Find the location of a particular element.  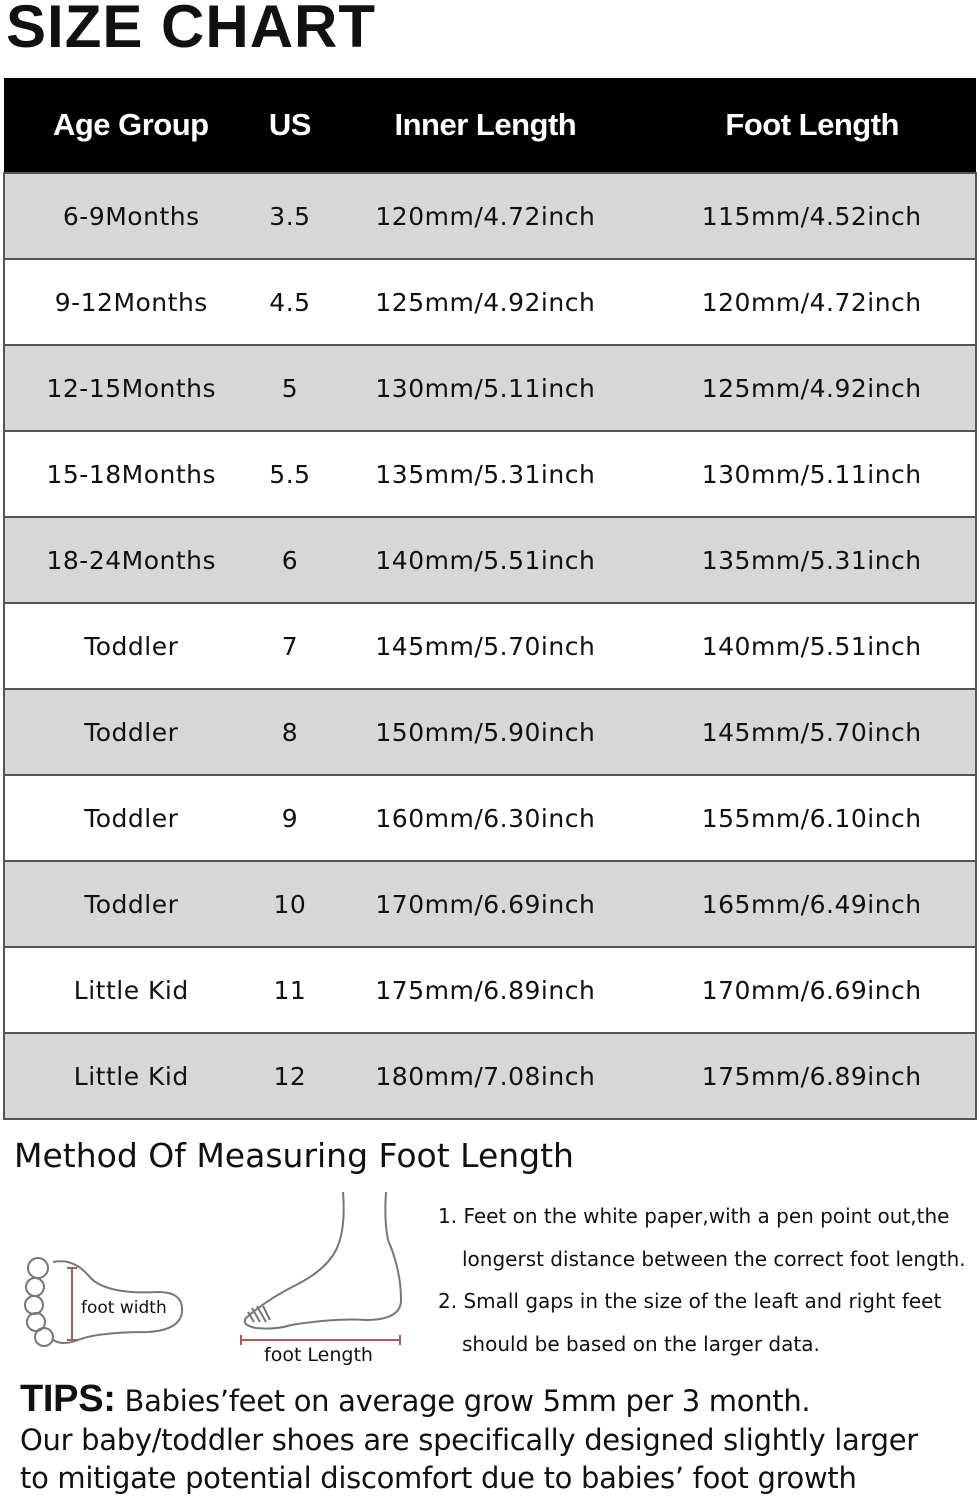

table-row: Toddler 7 145mm/5.70inch 140mm/5.51inch is located at coordinates (490, 646).